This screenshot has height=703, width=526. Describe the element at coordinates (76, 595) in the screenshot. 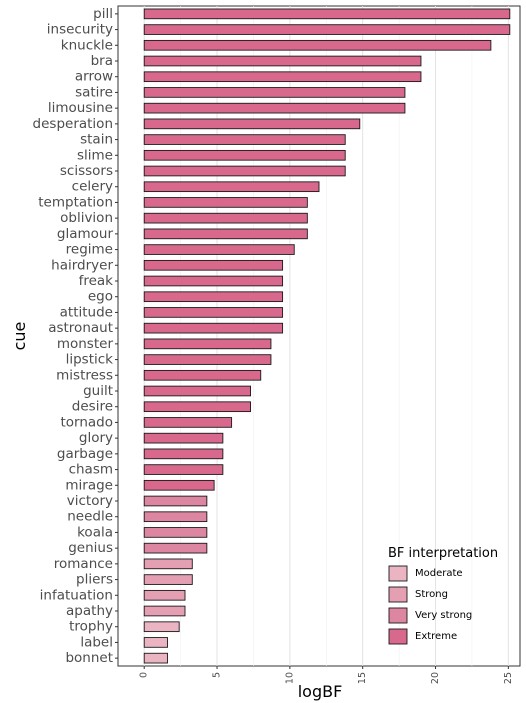

I see `y-tick-label-infatuation: infatuation` at that location.